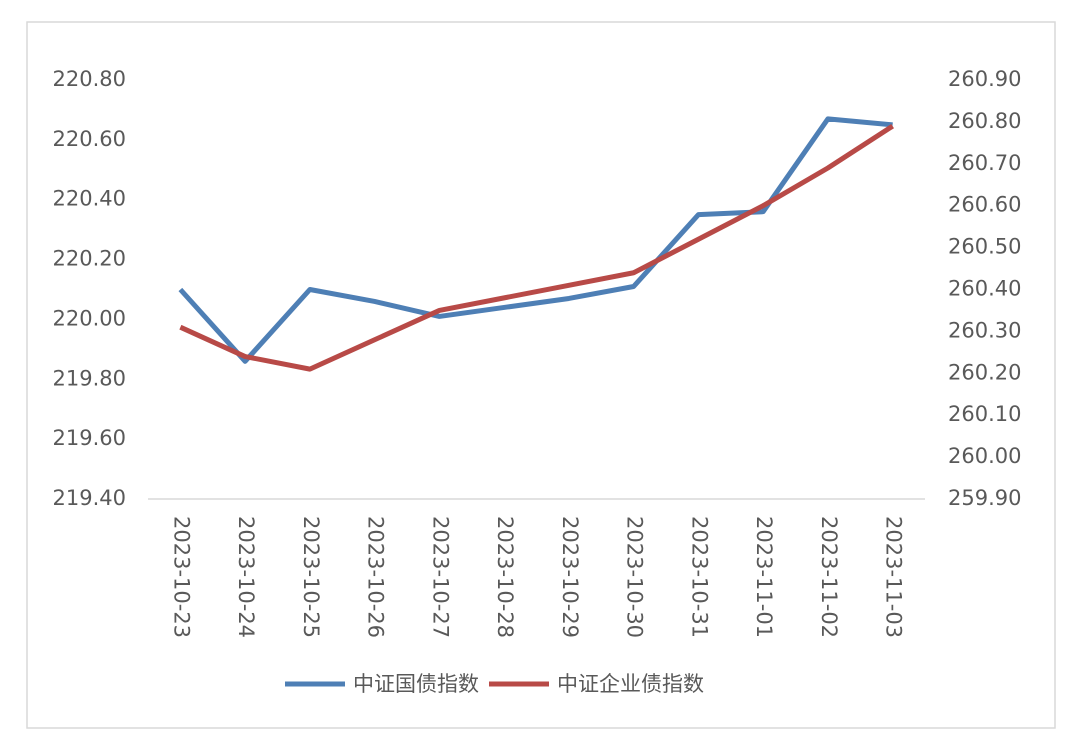 Image resolution: width=1080 pixels, height=752 pixels. Describe the element at coordinates (89, 139) in the screenshot. I see `y-tick-label: 220.60` at that location.